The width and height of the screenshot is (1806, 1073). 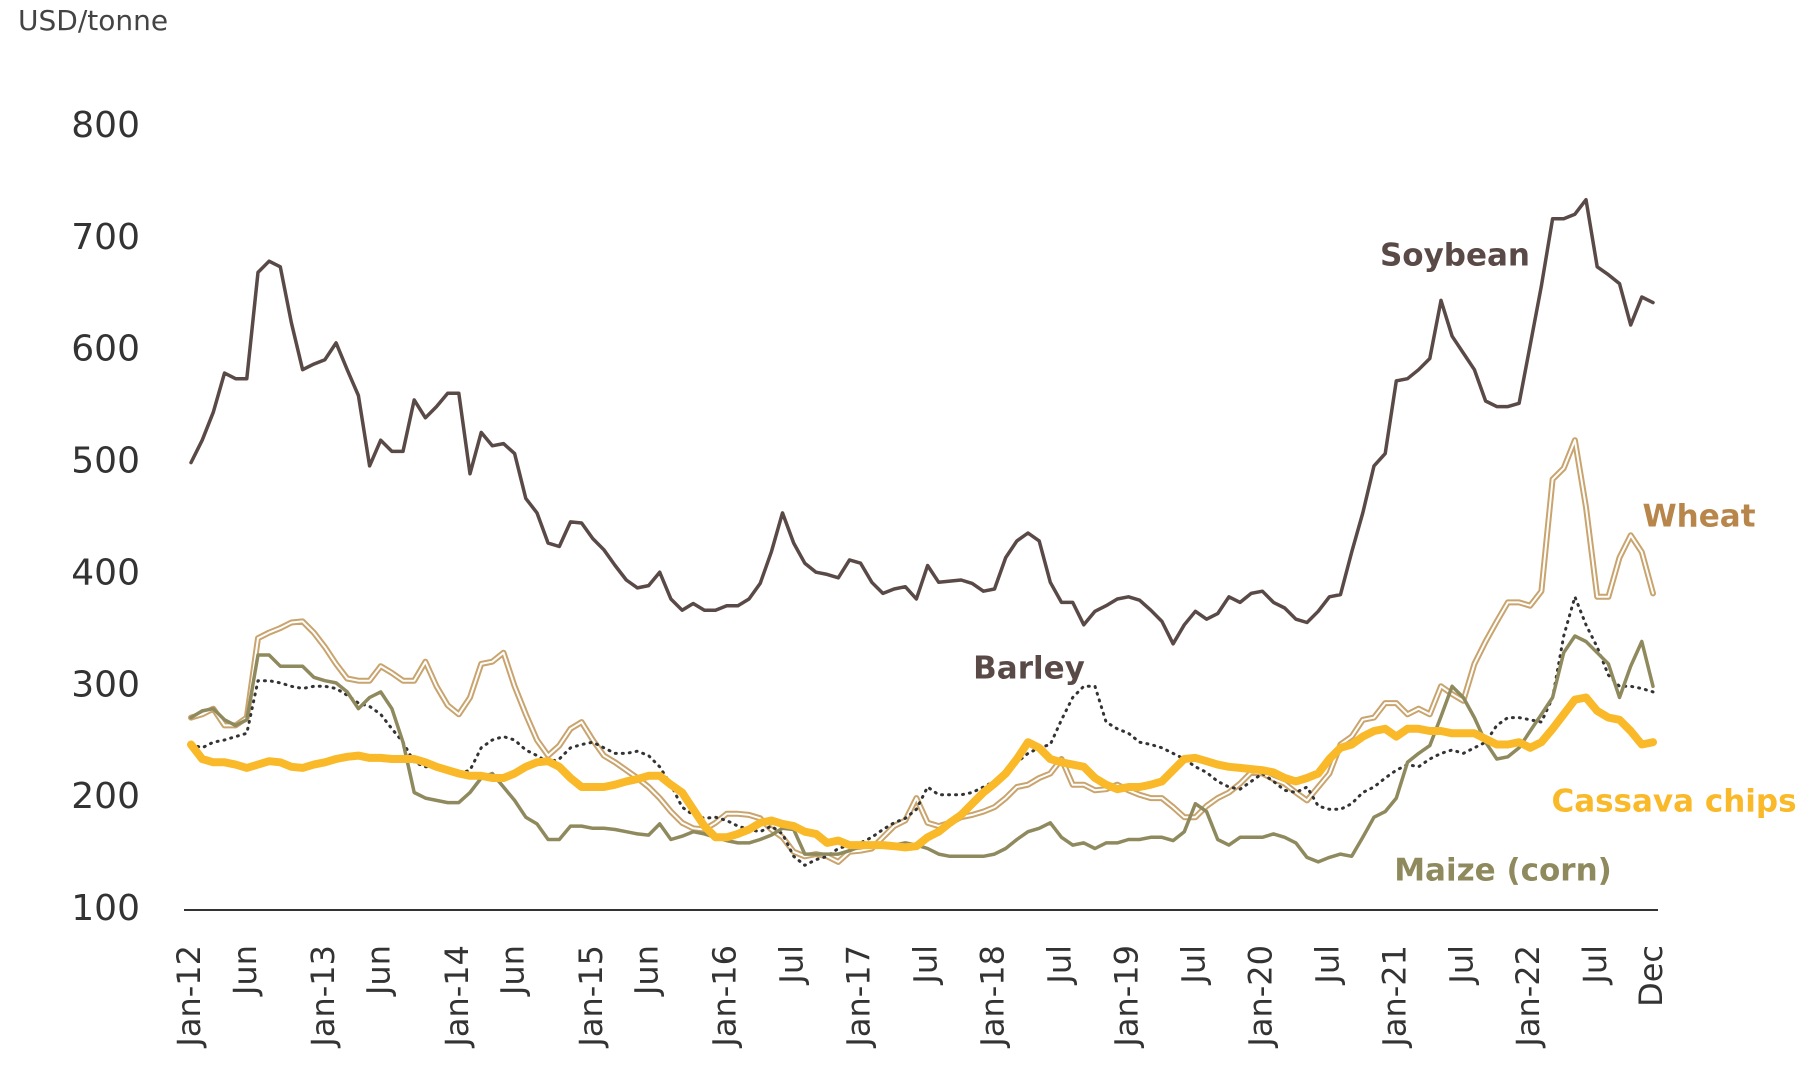 What do you see at coordinates (93, 20) in the screenshot?
I see `y-axis-label: USD/tonne` at bounding box center [93, 20].